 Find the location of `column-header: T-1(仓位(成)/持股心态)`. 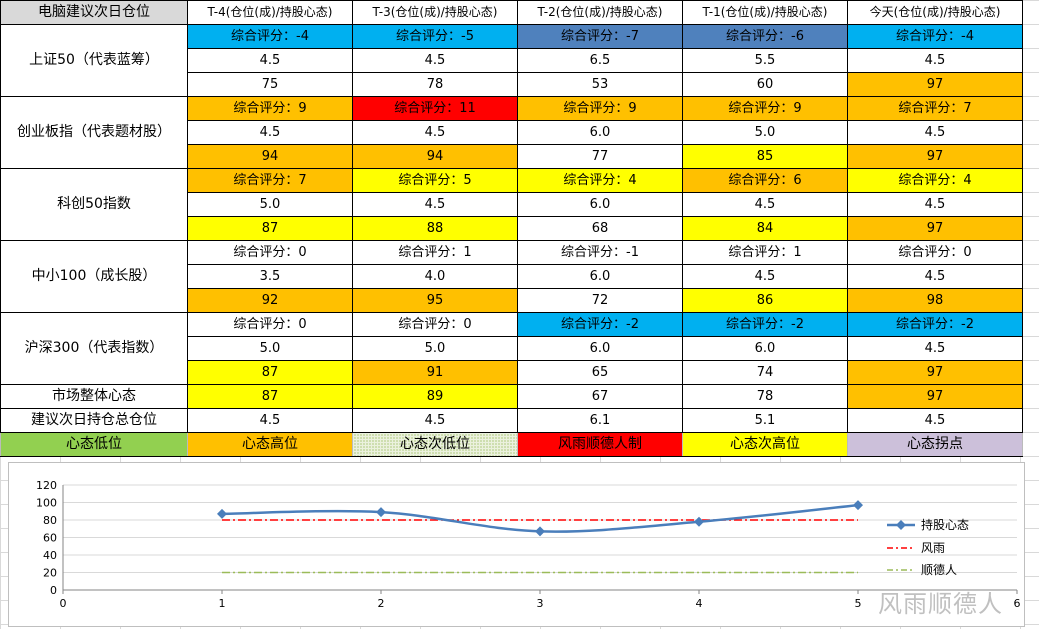

column-header: T-1(仓位(成)/持股心态) is located at coordinates (765, 12).